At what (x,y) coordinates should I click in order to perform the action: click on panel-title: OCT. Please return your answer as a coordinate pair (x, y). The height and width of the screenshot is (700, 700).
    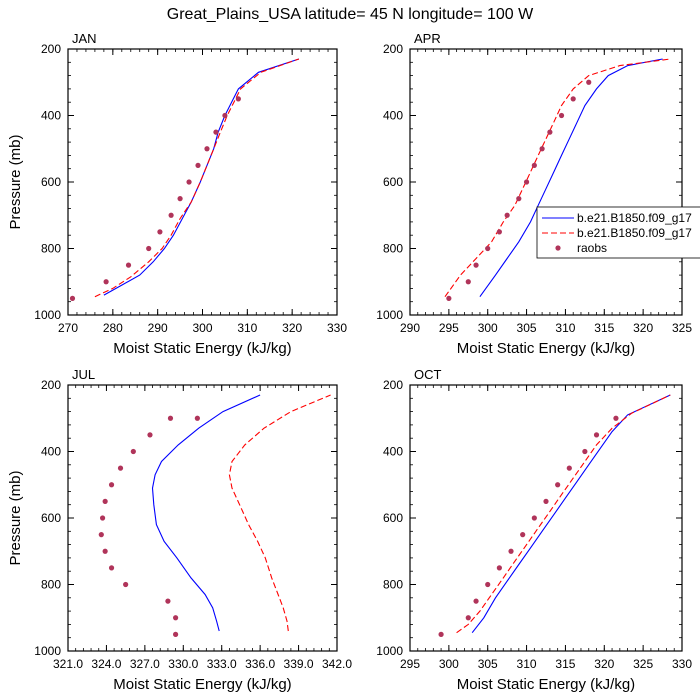
    Looking at the image, I should click on (428, 374).